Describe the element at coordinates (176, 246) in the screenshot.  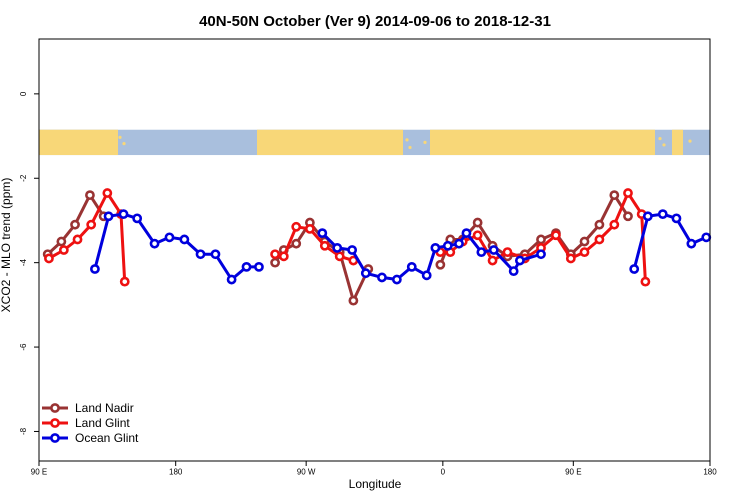
I see `ocean-glint-line-segment` at that location.